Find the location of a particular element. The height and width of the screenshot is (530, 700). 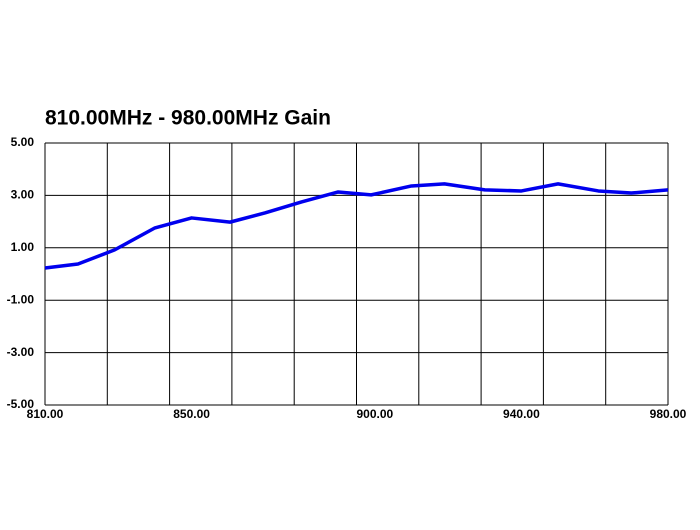

chart-title: 810.00MHz - 980.00MHz Gain is located at coordinates (188, 118).